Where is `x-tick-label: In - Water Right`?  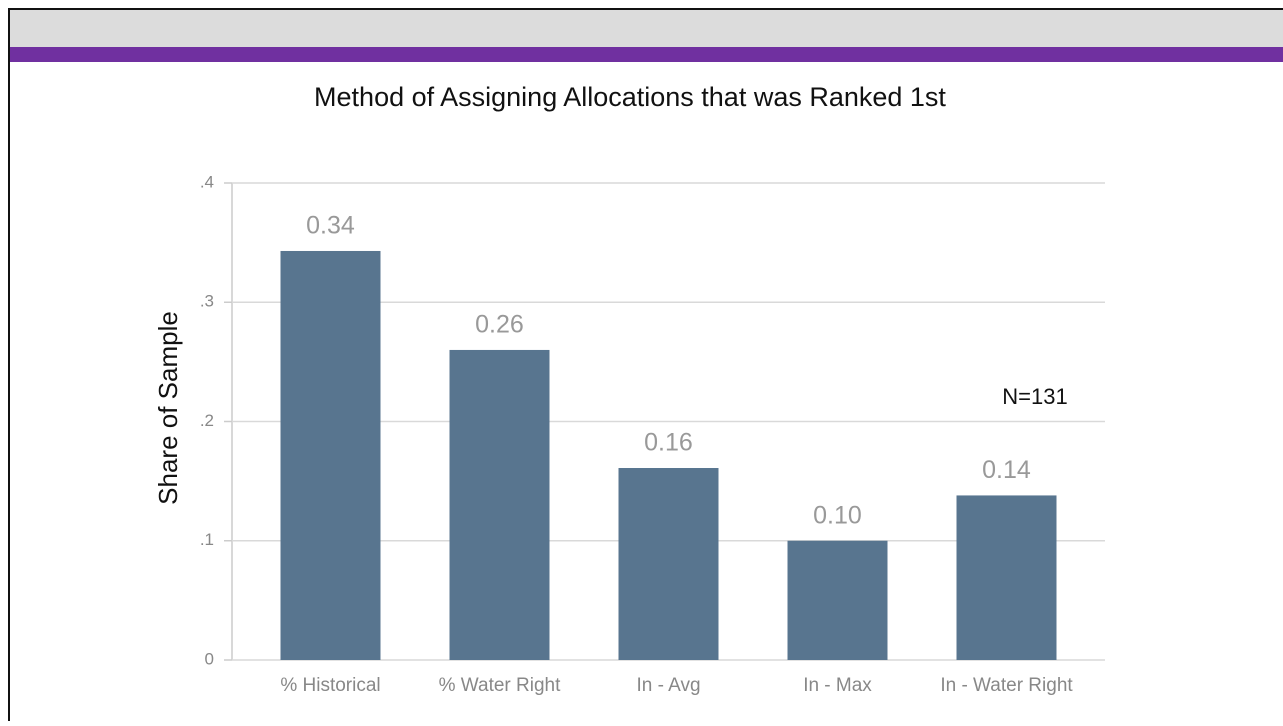 x-tick-label: In - Water Right is located at coordinates (1006, 685).